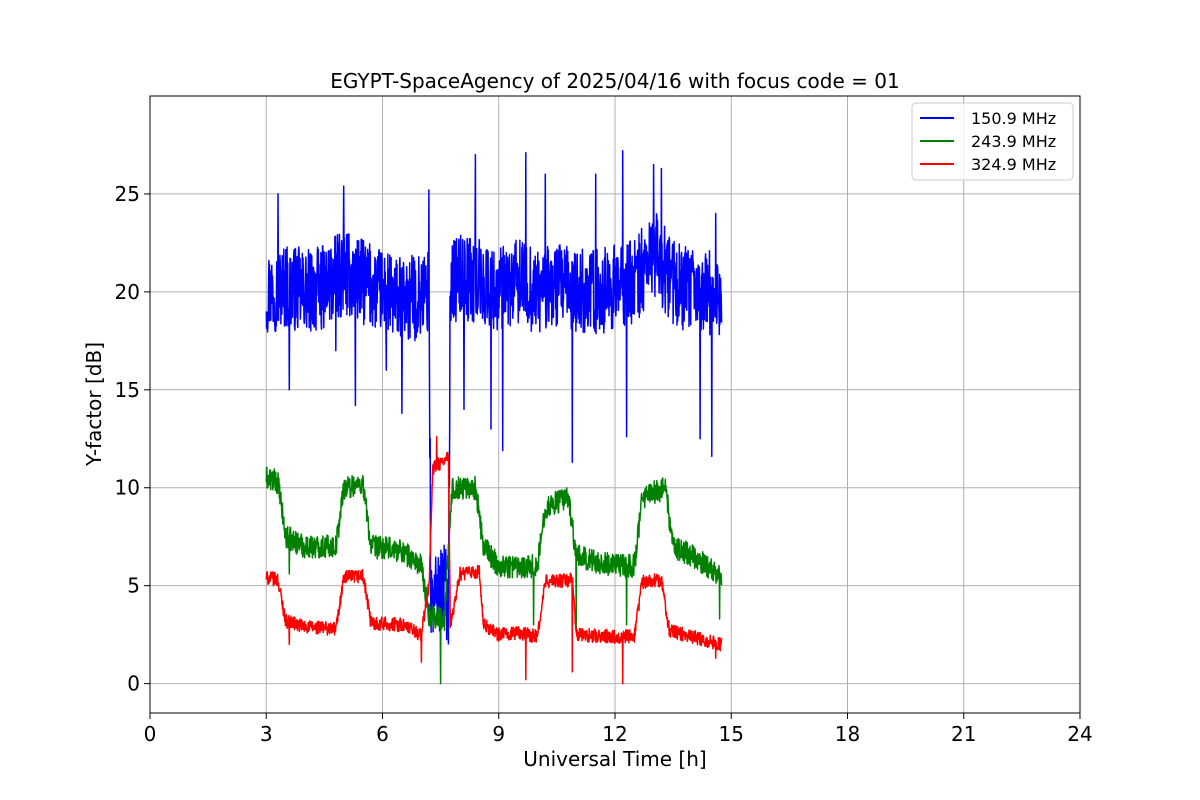  What do you see at coordinates (382, 734) in the screenshot?
I see `x-tick-label: 6` at bounding box center [382, 734].